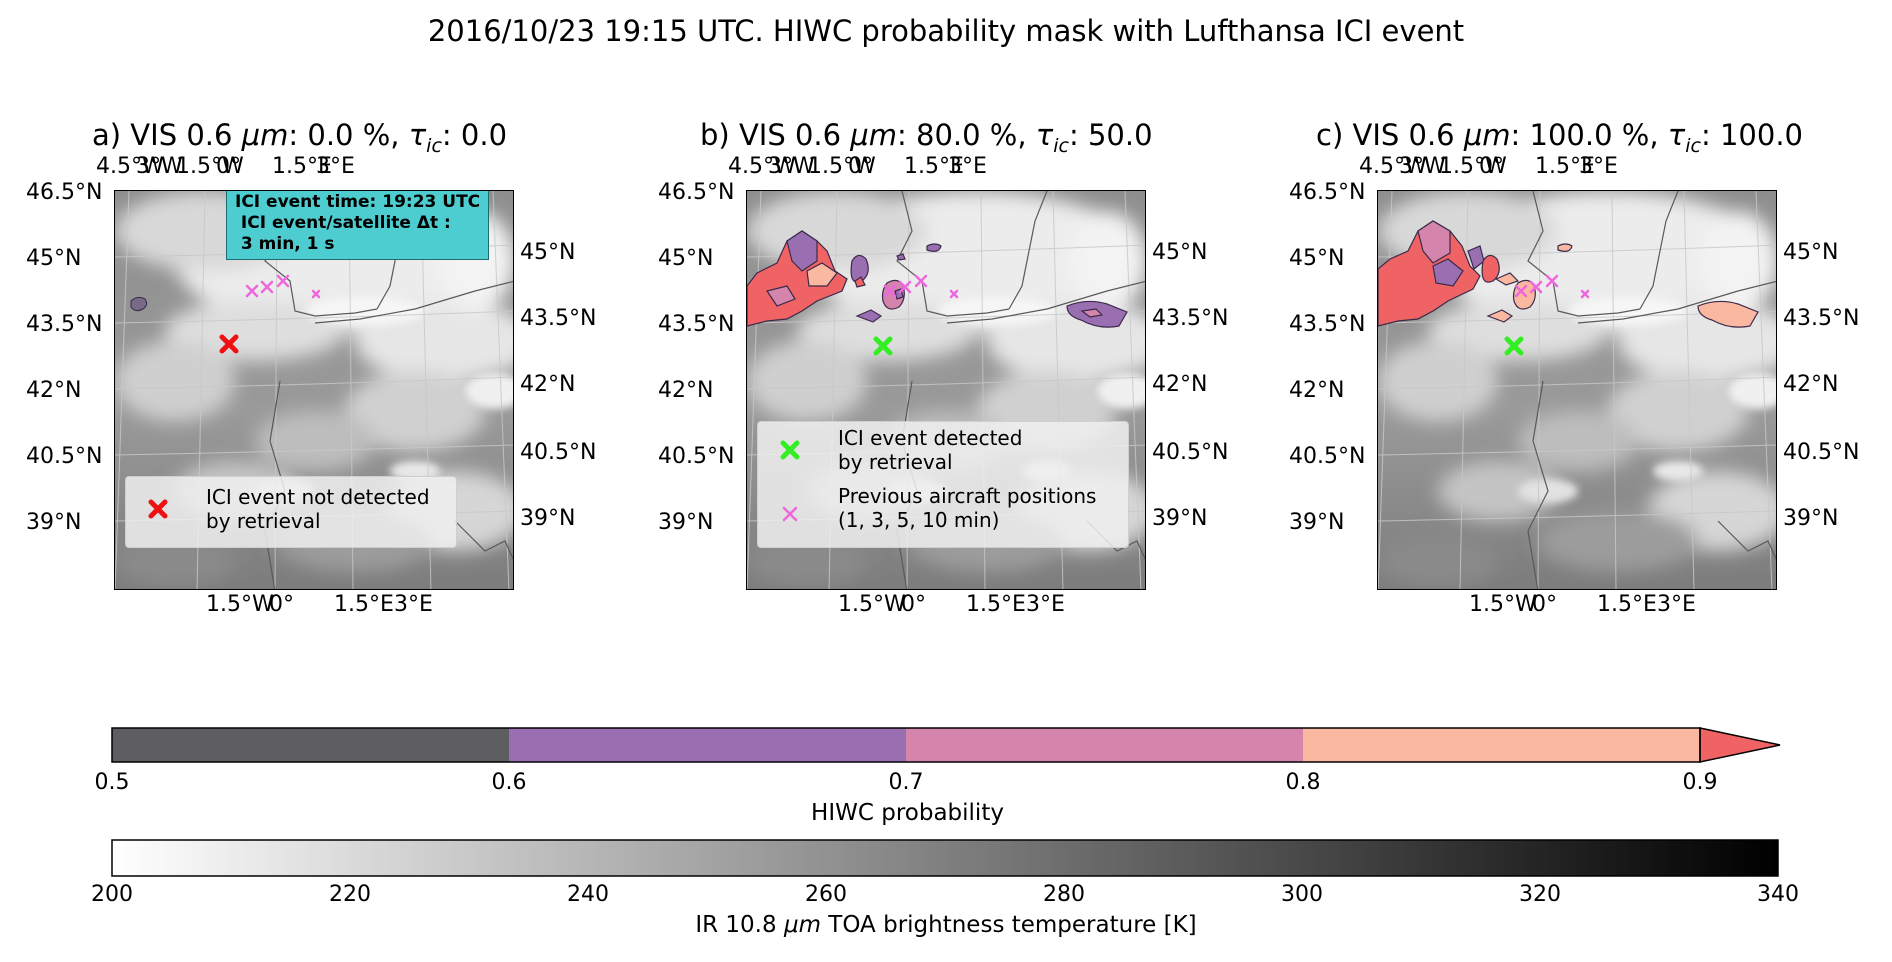  Describe the element at coordinates (919, 520) in the screenshot. I see `legend-b-label-2-line2: (1, 3, 5, 10 min)` at that location.